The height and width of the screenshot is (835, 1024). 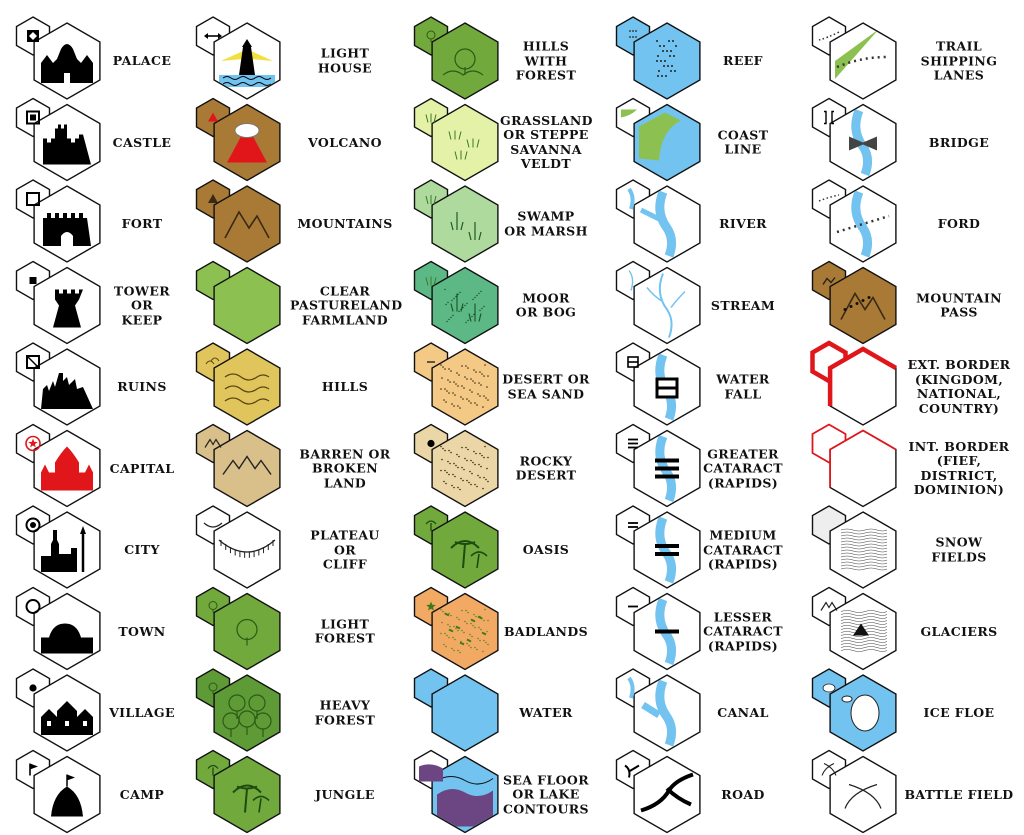 What do you see at coordinates (33, 525) in the screenshot?
I see `dot-in-circle-icon` at bounding box center [33, 525].